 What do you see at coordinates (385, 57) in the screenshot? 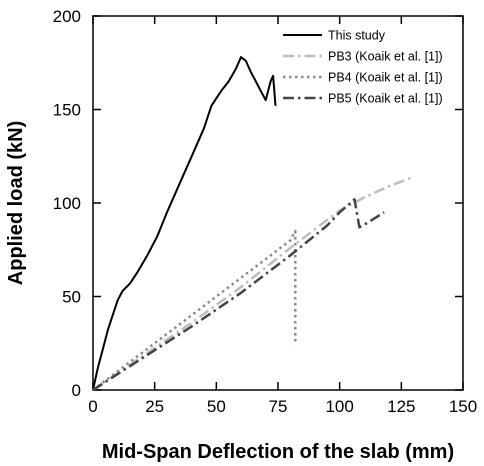
I see `legend-label-2: PB3 (Koaik et al. [1])` at bounding box center [385, 57].